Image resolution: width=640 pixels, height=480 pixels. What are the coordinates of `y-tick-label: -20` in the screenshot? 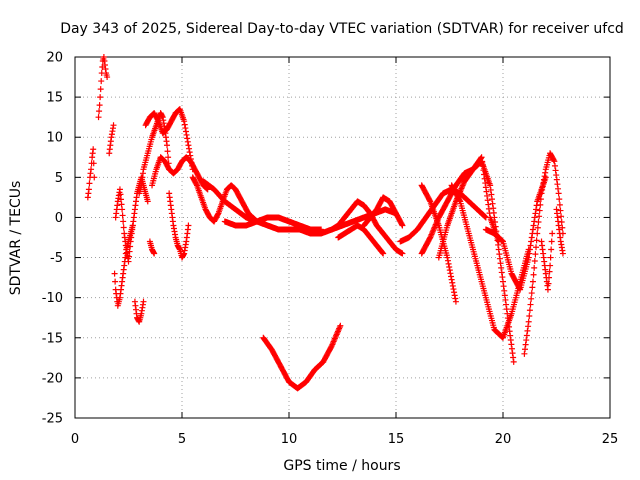 It's located at (52, 378).